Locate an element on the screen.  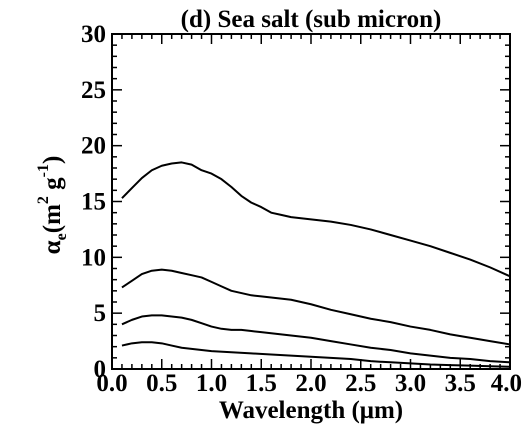
y-axis-label-unit-open: (m is located at coordinates (52, 218).